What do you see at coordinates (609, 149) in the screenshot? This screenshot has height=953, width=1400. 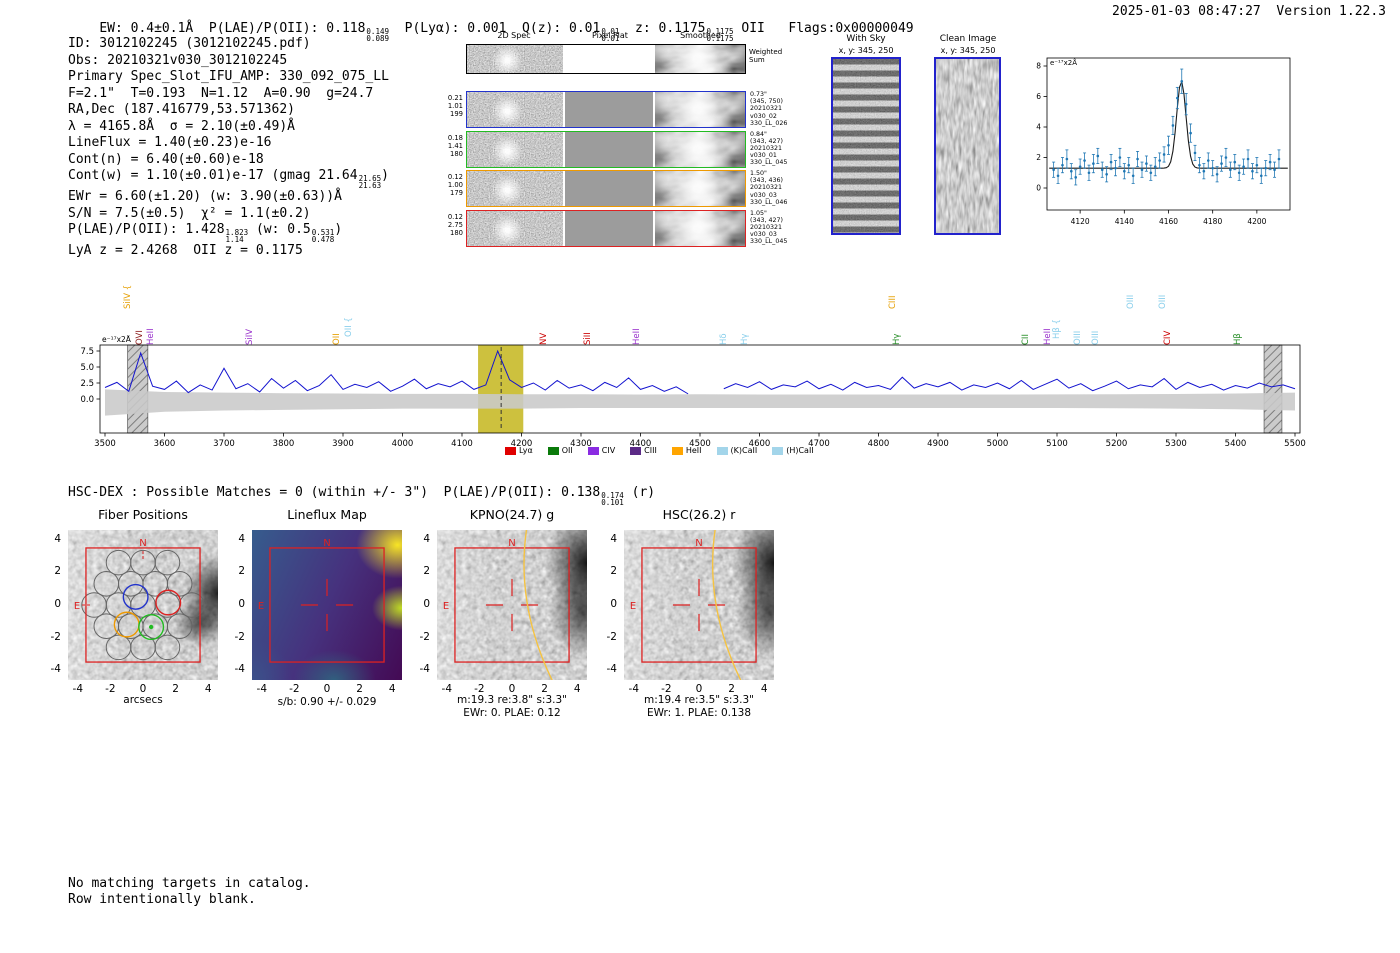 I see `fiber-pixel-flat-image` at bounding box center [609, 149].